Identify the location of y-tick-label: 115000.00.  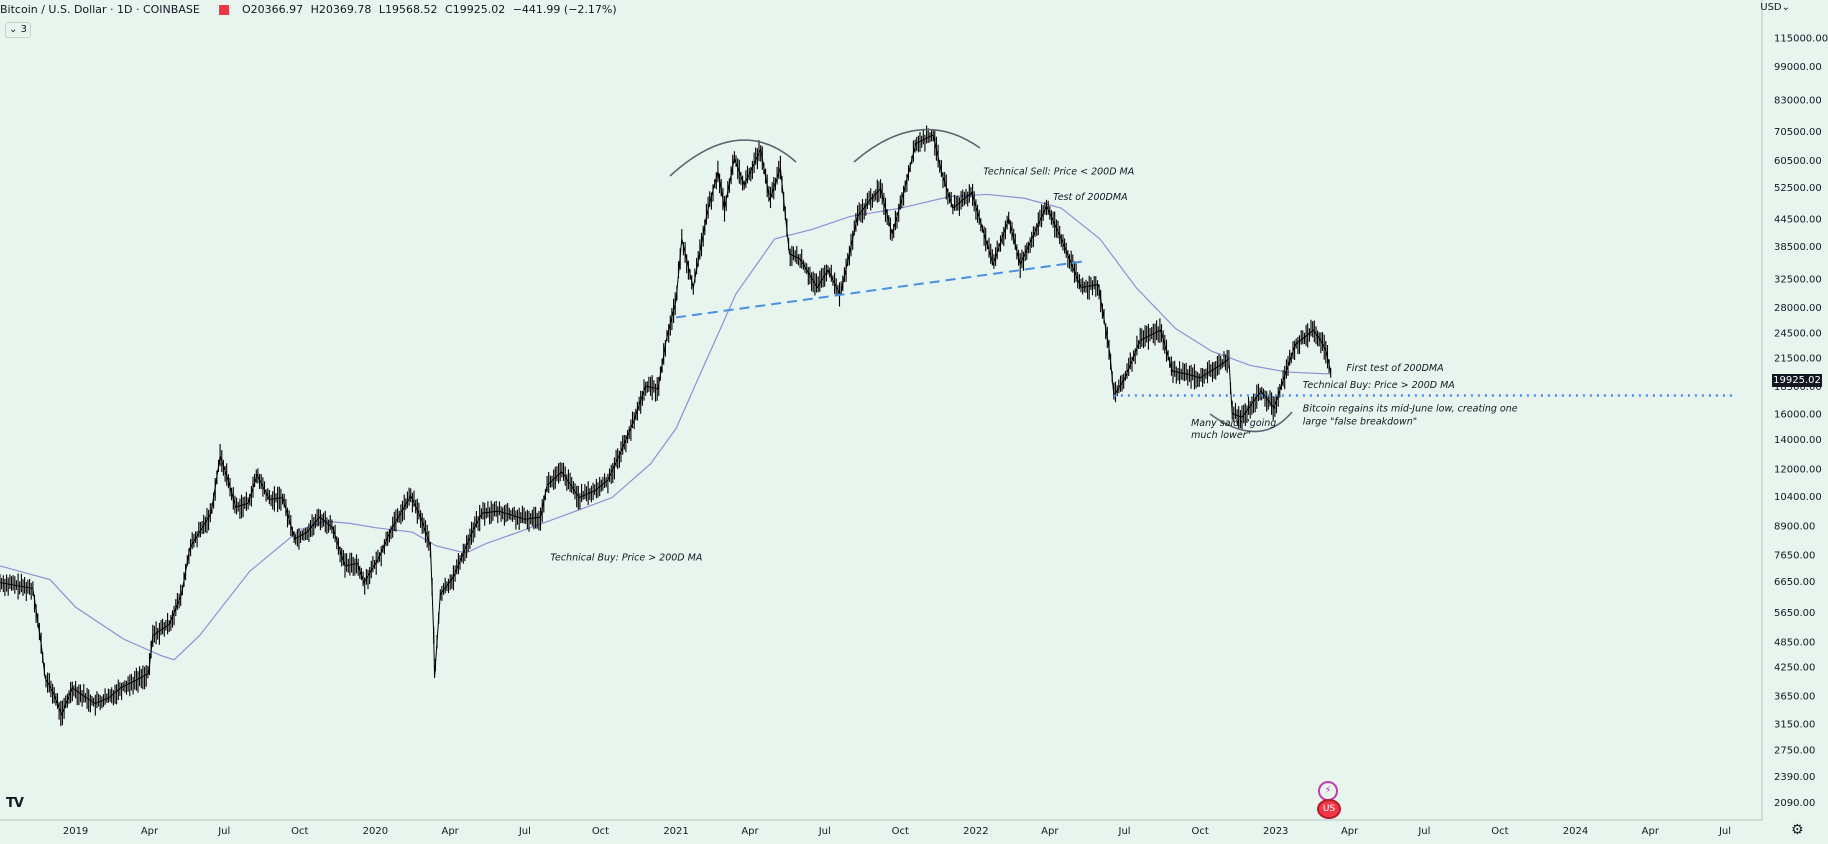
(1801, 39).